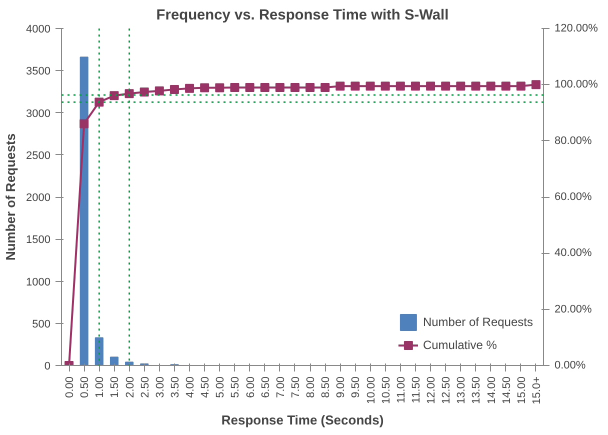 The height and width of the screenshot is (435, 608). What do you see at coordinates (311, 387) in the screenshot?
I see `x-tick-label: 8.00` at bounding box center [311, 387].